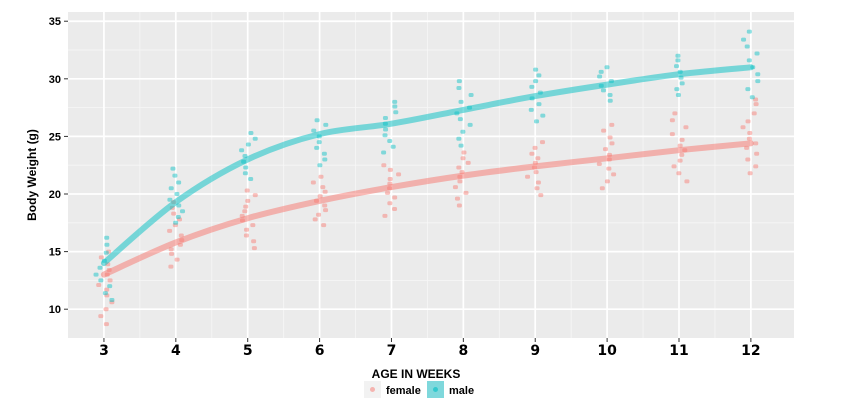 The height and width of the screenshot is (412, 843). Describe the element at coordinates (435, 389) in the screenshot. I see `legend-key-male-point` at that location.